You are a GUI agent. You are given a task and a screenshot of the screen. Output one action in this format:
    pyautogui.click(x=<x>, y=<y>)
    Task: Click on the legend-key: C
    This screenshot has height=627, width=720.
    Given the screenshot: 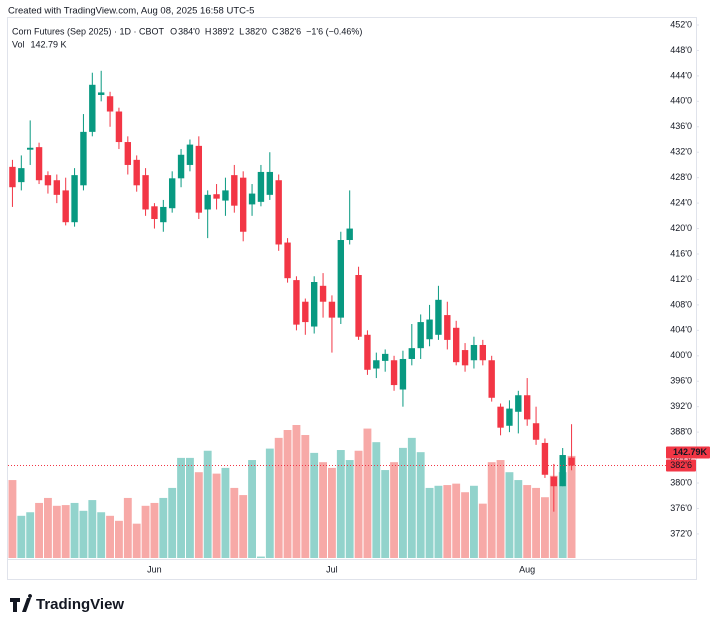 What is the action you would take?
    pyautogui.click(x=275, y=31)
    